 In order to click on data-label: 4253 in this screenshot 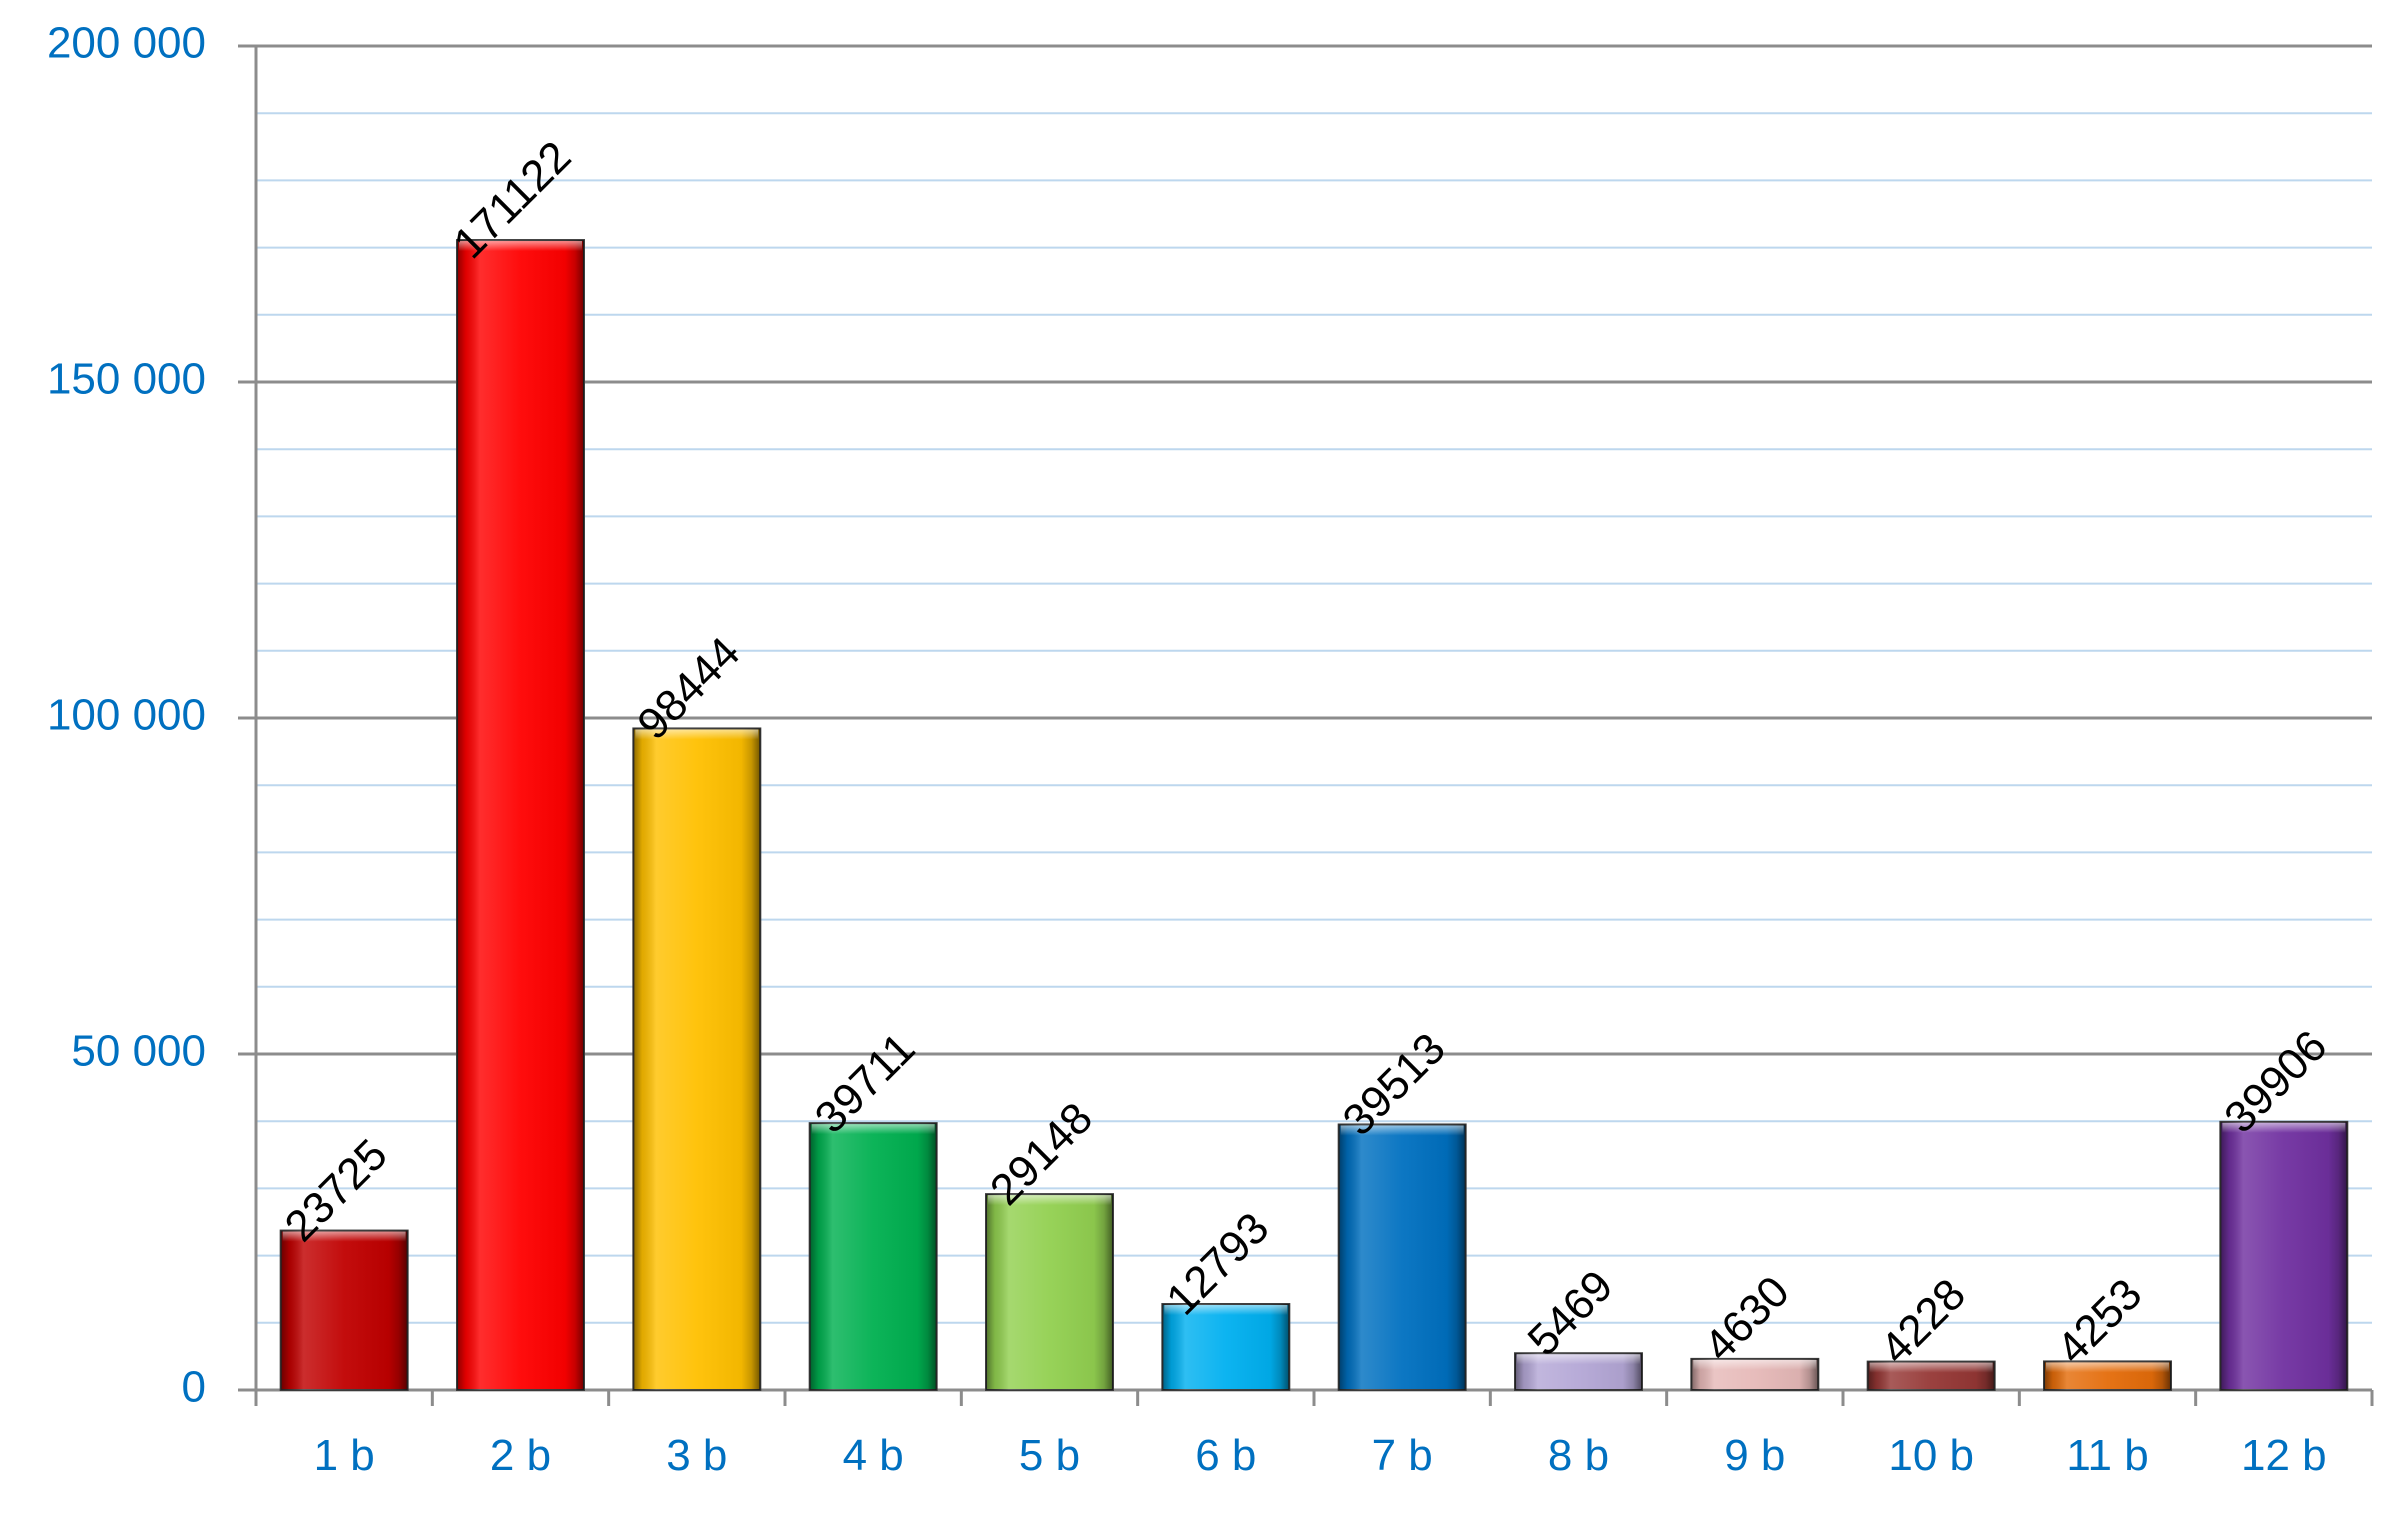, I will do `click(2100, 1321)`.